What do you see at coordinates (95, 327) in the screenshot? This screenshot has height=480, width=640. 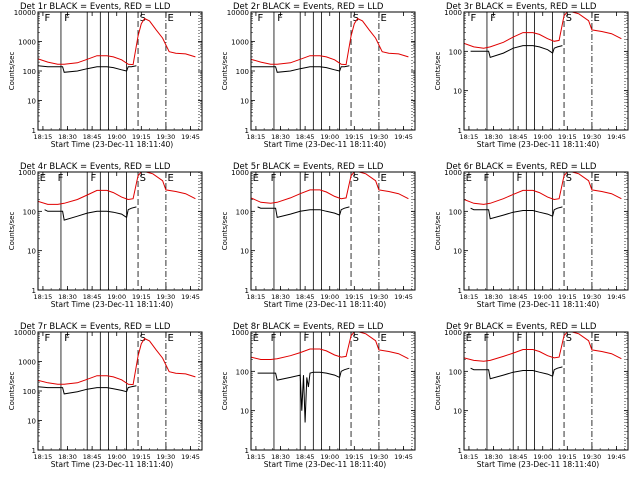 I see `chart-title: Det 7r BLACK = Events, RED = LLD` at bounding box center [95, 327].